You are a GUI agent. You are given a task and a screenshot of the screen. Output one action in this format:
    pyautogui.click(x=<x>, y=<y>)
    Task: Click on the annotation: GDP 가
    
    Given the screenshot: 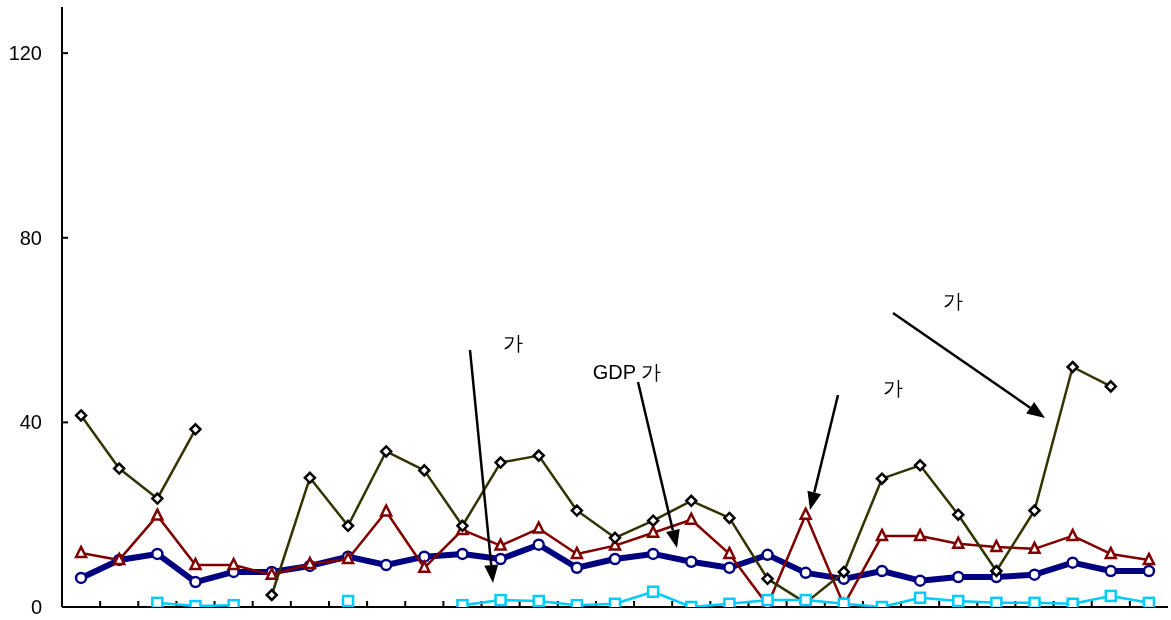 What is the action you would take?
    pyautogui.click(x=627, y=372)
    